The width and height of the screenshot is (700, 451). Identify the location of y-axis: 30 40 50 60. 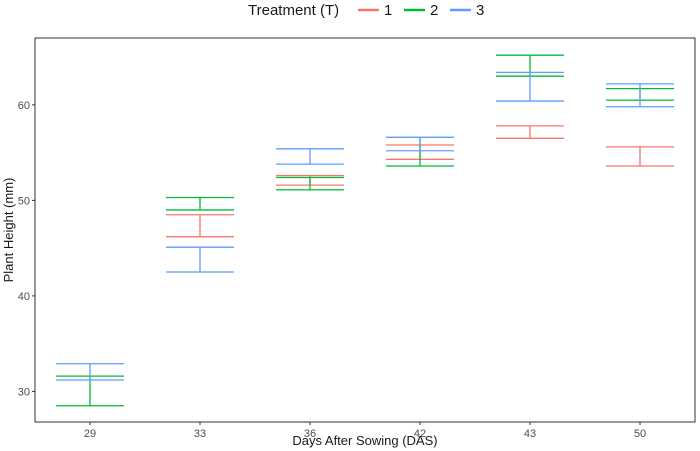
(26, 249).